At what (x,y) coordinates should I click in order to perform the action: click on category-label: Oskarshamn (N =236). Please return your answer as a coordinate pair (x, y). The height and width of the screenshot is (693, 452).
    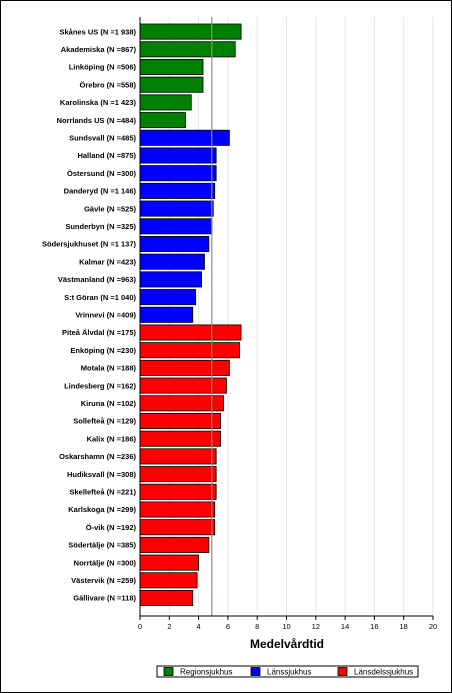
    Looking at the image, I should click on (97, 456).